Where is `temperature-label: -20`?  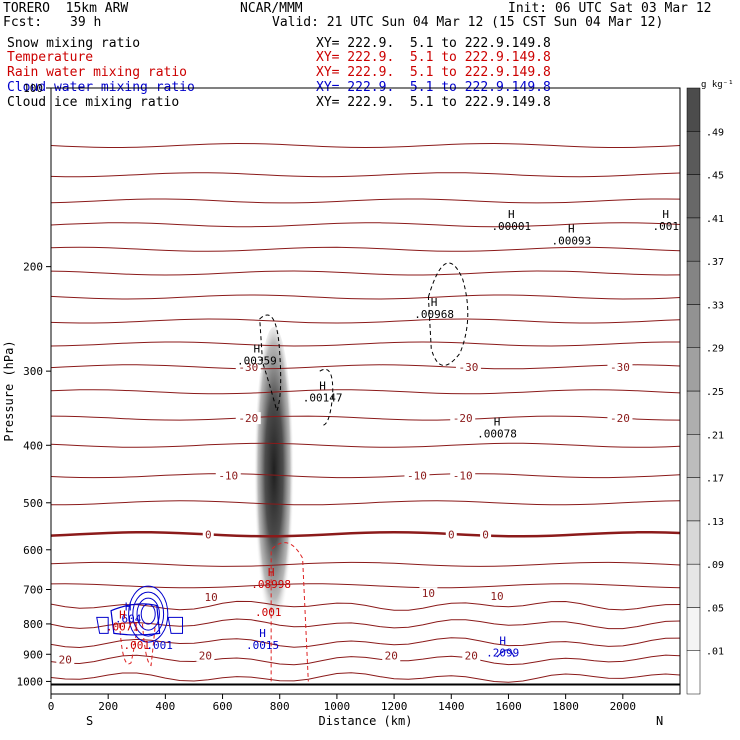 temperature-label: -20 is located at coordinates (463, 418).